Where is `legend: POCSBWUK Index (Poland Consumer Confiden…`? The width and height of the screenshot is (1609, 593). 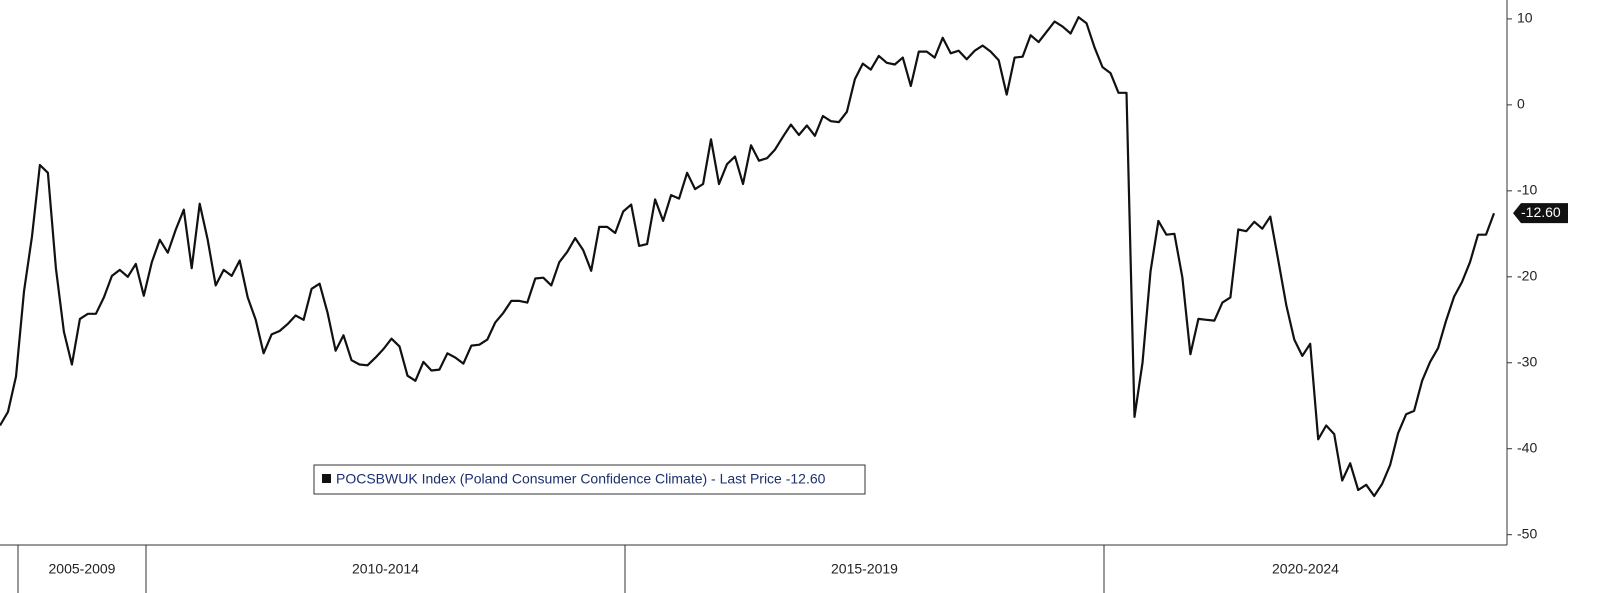 legend: POCSBWUK Index (Poland Consumer Confiden… is located at coordinates (589, 479).